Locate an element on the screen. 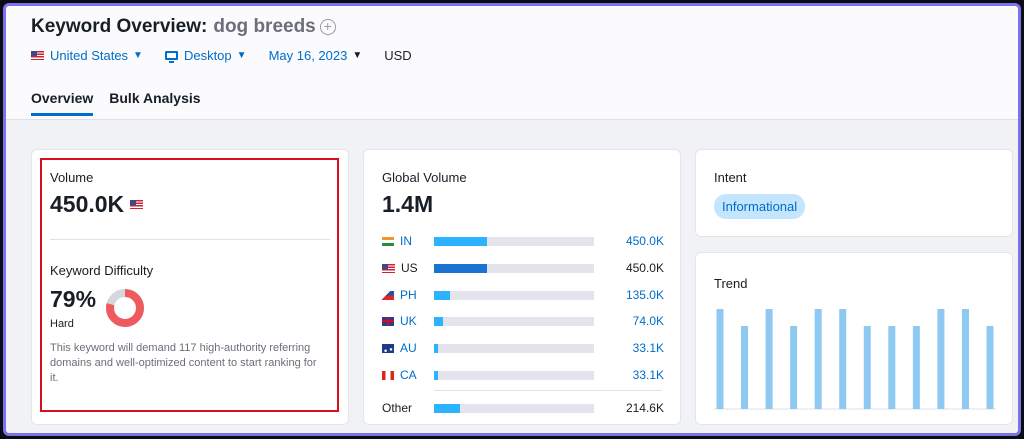  country-code: UK is located at coordinates (408, 321).